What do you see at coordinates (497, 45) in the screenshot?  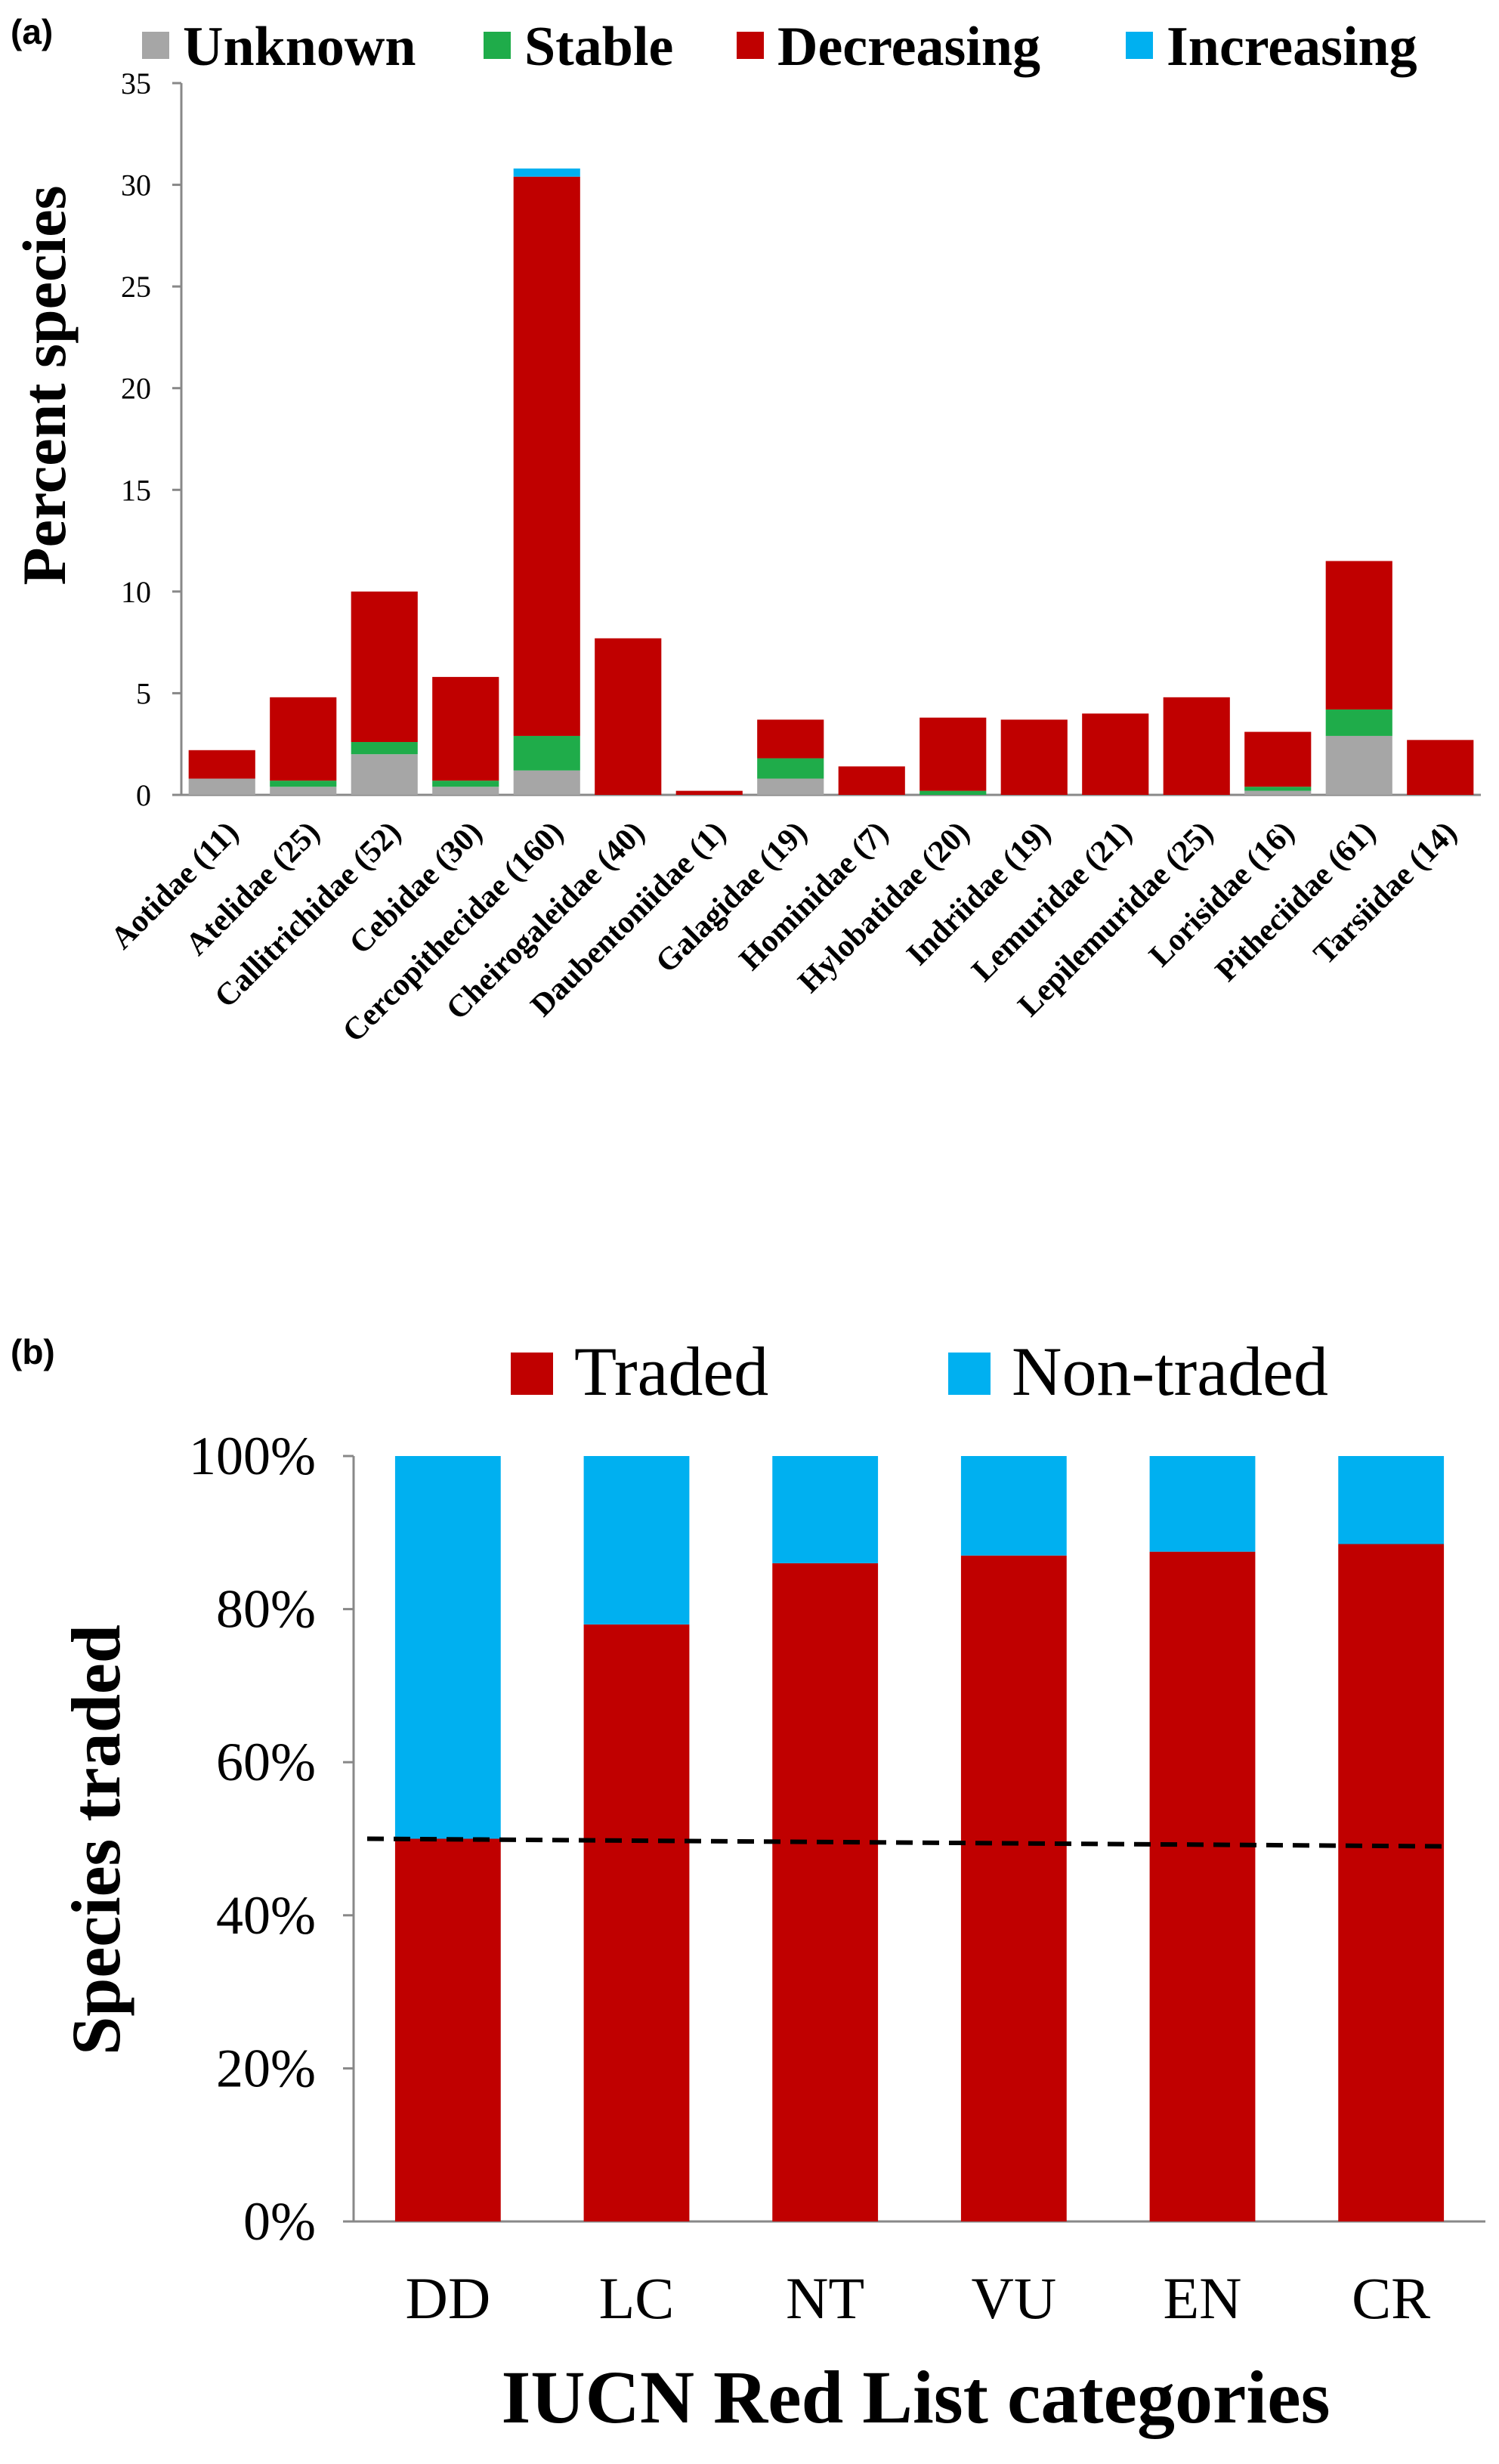 I see `panel-a-legend-swatch-stable` at bounding box center [497, 45].